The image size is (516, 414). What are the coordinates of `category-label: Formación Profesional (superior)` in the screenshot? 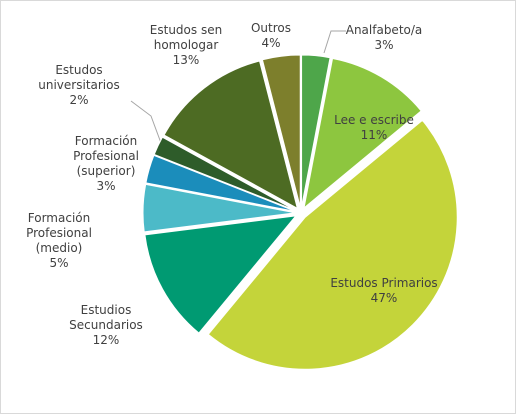 It's located at (106, 156).